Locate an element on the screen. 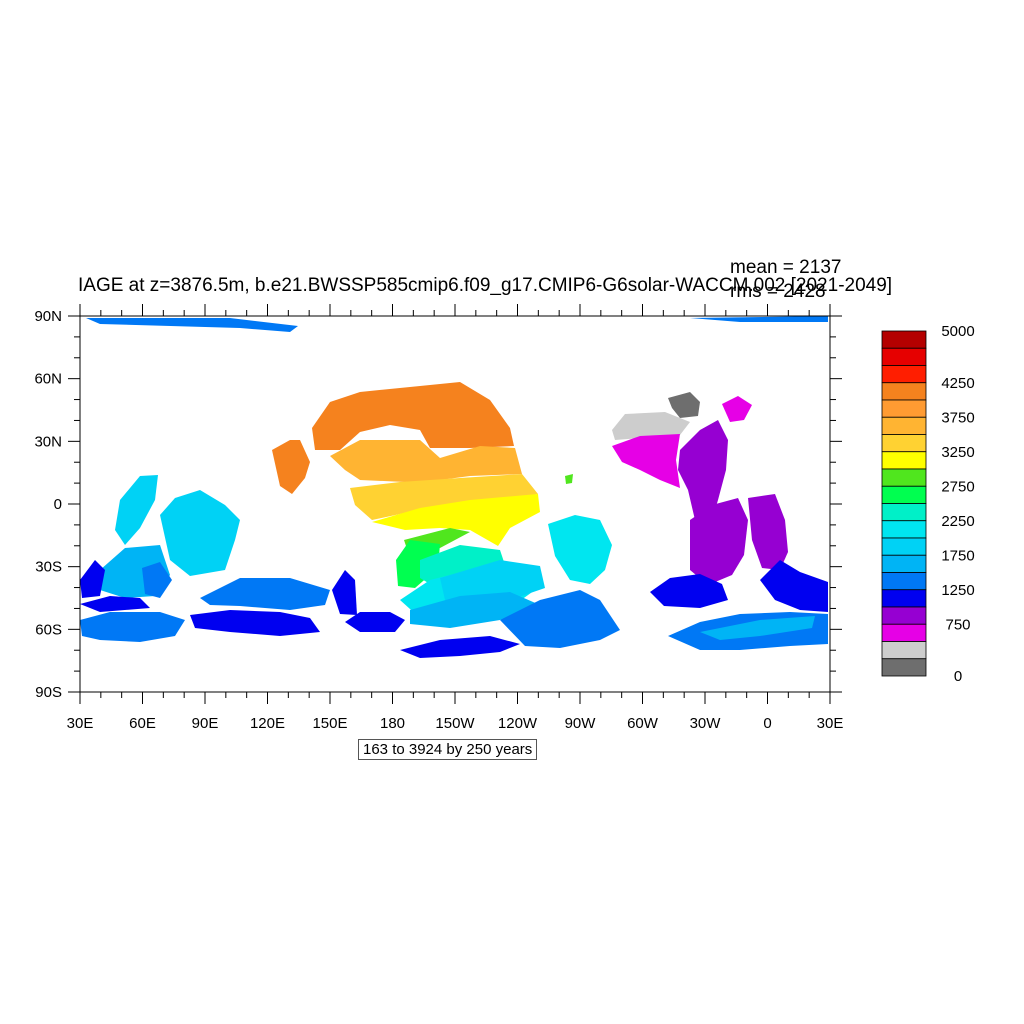 The image size is (1024, 1024). region-south-africa-medblue is located at coordinates (132, 627).